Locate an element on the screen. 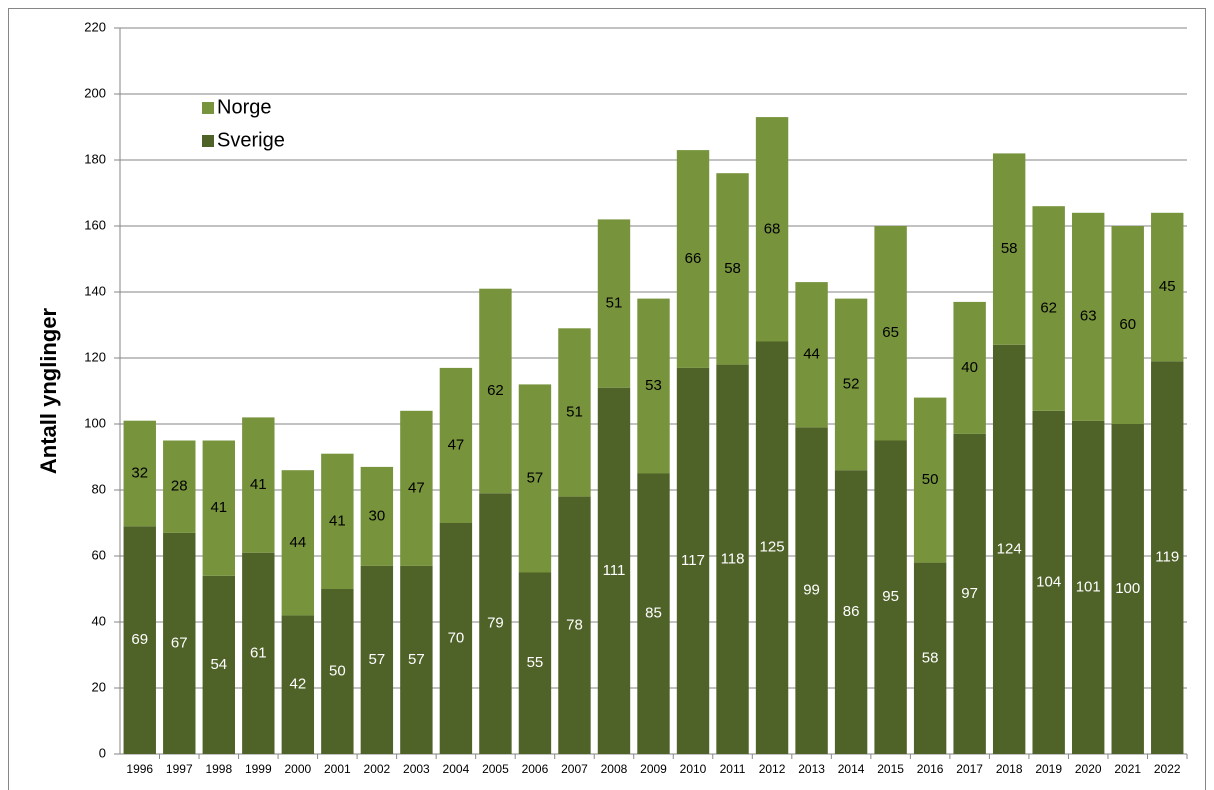 The image size is (1214, 790). y-tick-label: 60 is located at coordinates (99, 554).